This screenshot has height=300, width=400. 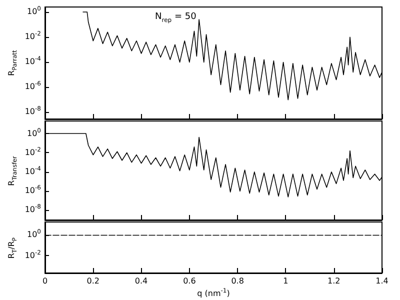 I want to click on x-tick-label: 1.4, so click(x=382, y=281).